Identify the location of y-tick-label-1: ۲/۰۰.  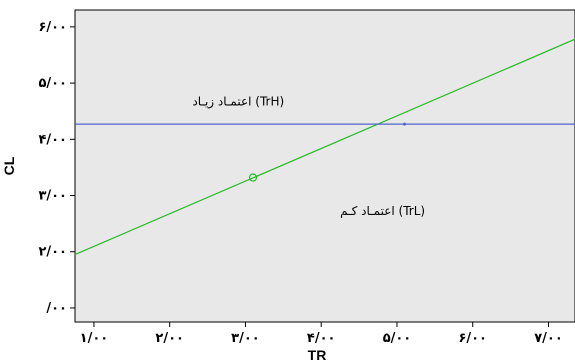
(52, 252).